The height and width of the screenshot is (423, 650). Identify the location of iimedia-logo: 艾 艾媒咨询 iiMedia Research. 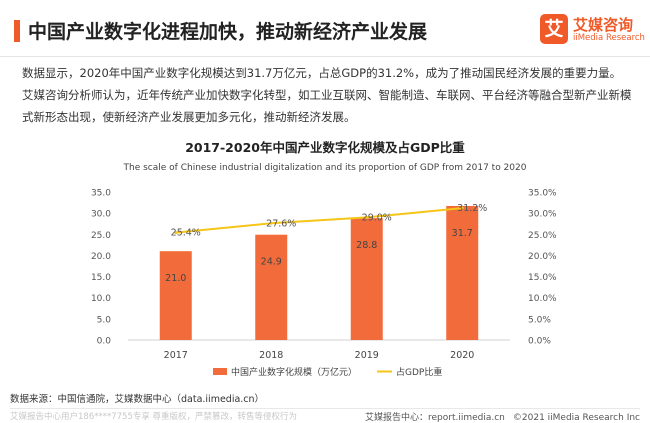
(592, 32).